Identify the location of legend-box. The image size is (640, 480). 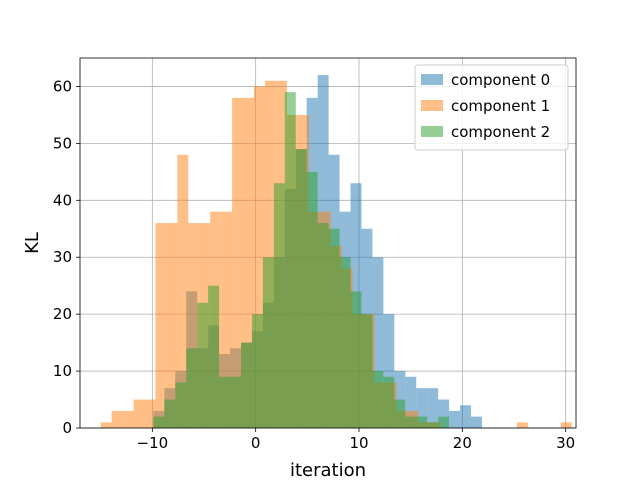
(491, 107).